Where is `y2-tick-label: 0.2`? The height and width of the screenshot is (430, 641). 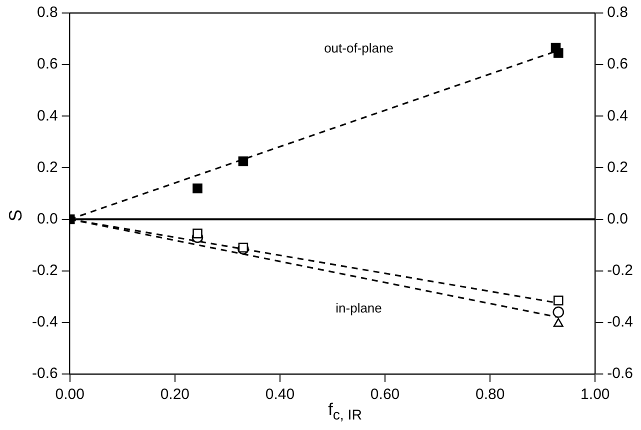 y2-tick-label: 0.2 is located at coordinates (617, 167).